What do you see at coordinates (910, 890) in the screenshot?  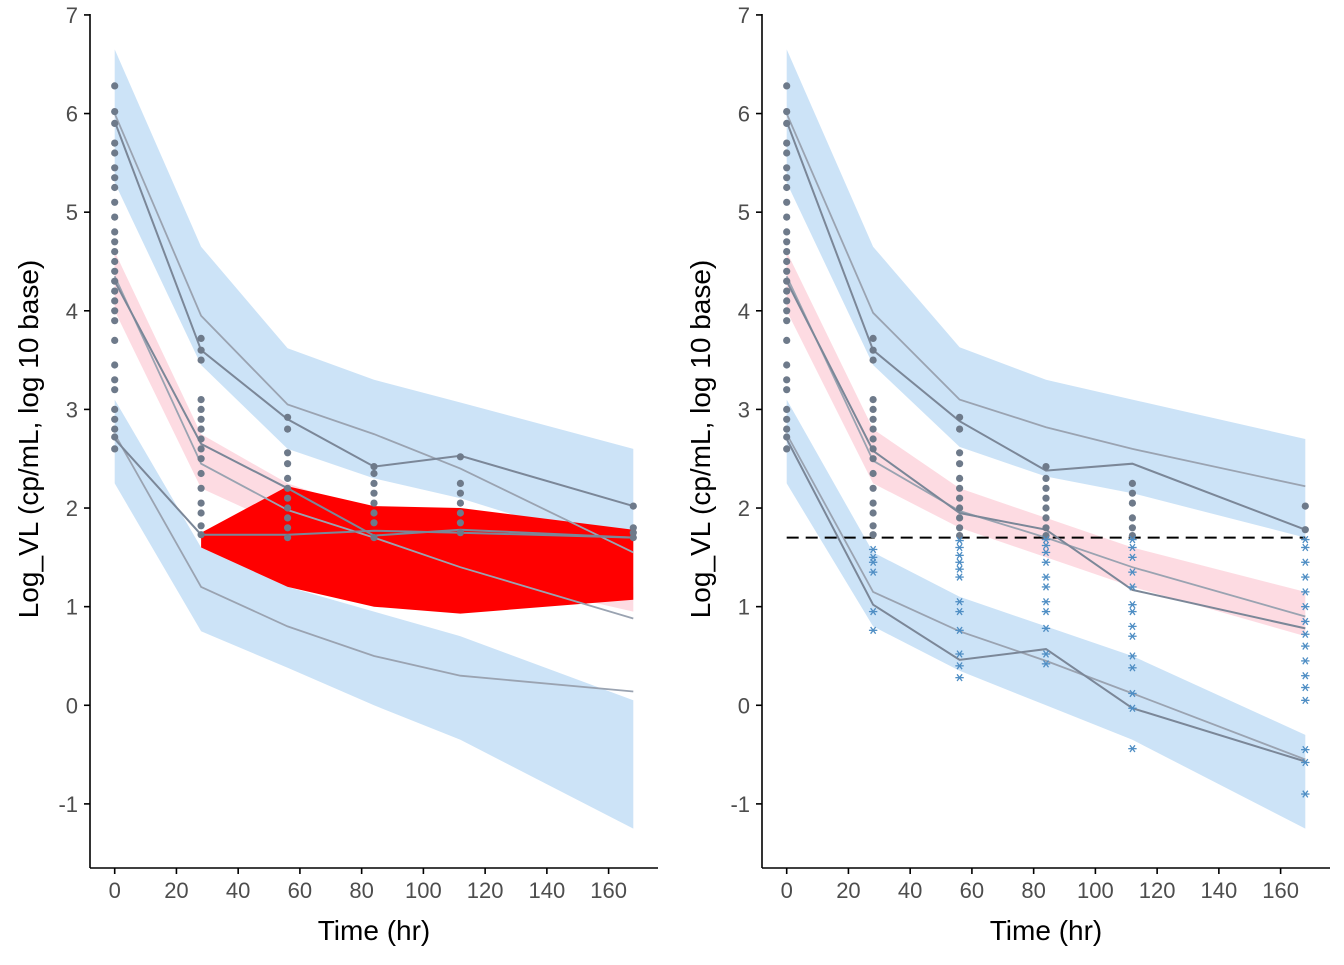 I see `x-tick-label: 40` at bounding box center [910, 890].